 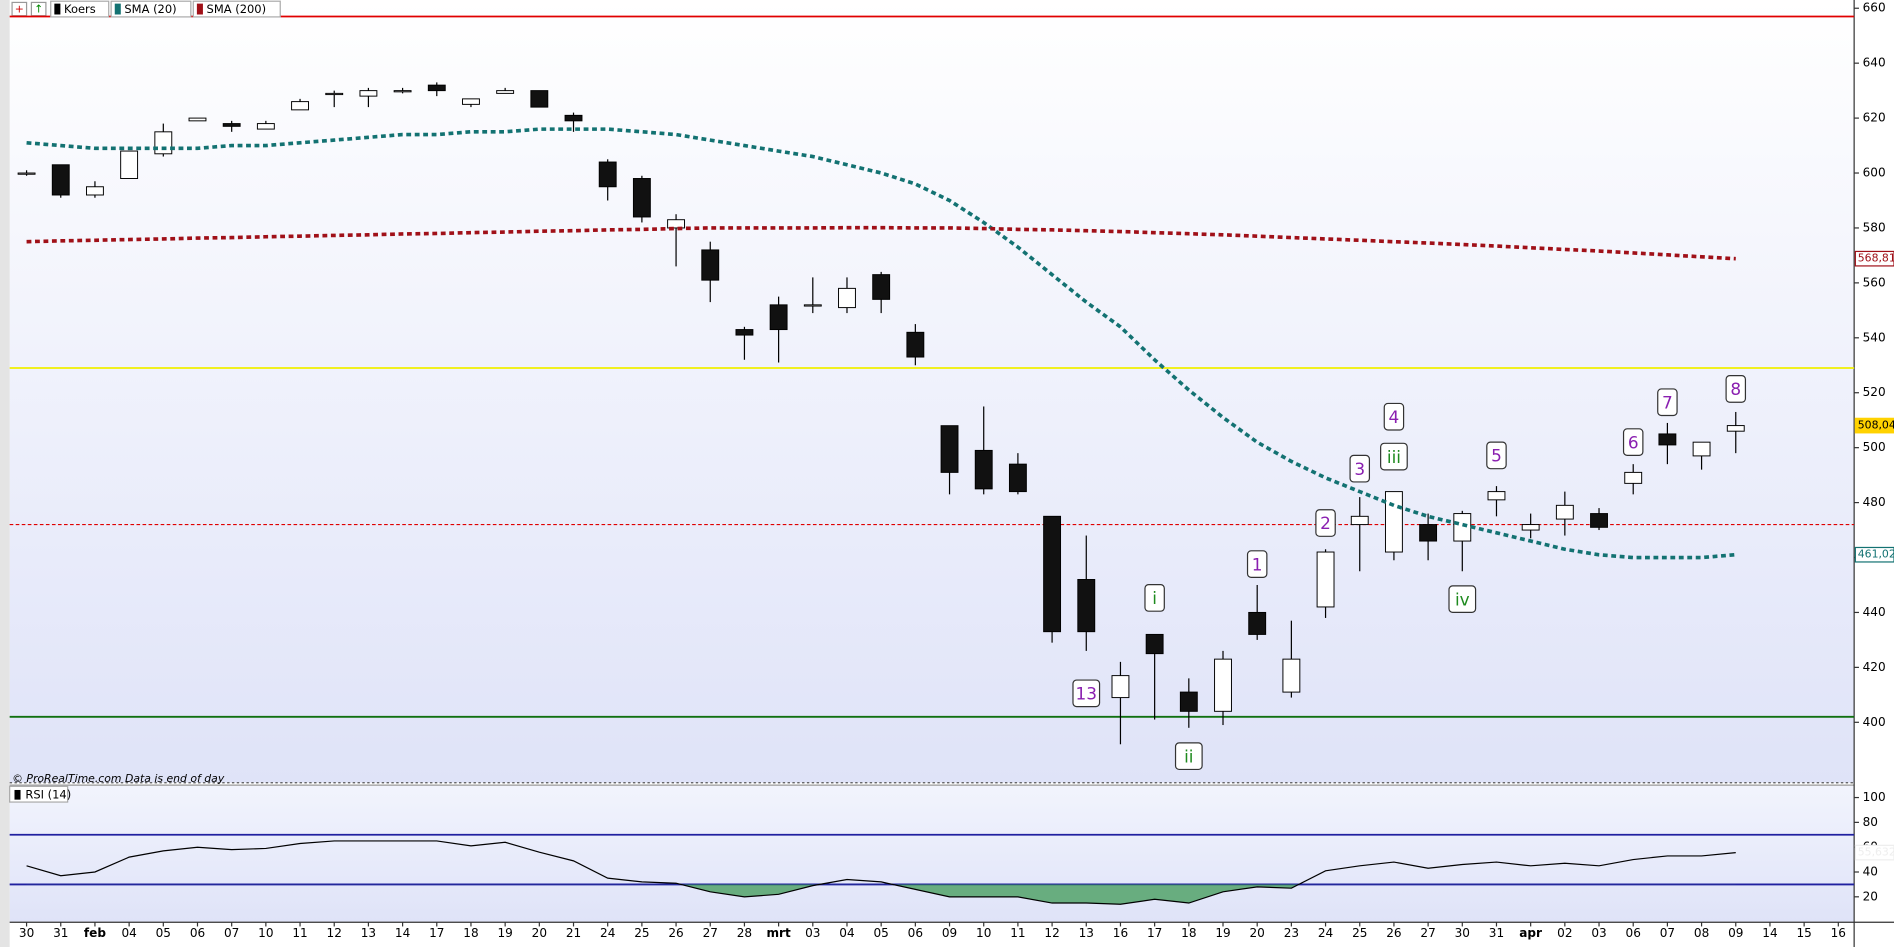 What do you see at coordinates (1462, 599) in the screenshot?
I see `annotation-label: iv` at bounding box center [1462, 599].